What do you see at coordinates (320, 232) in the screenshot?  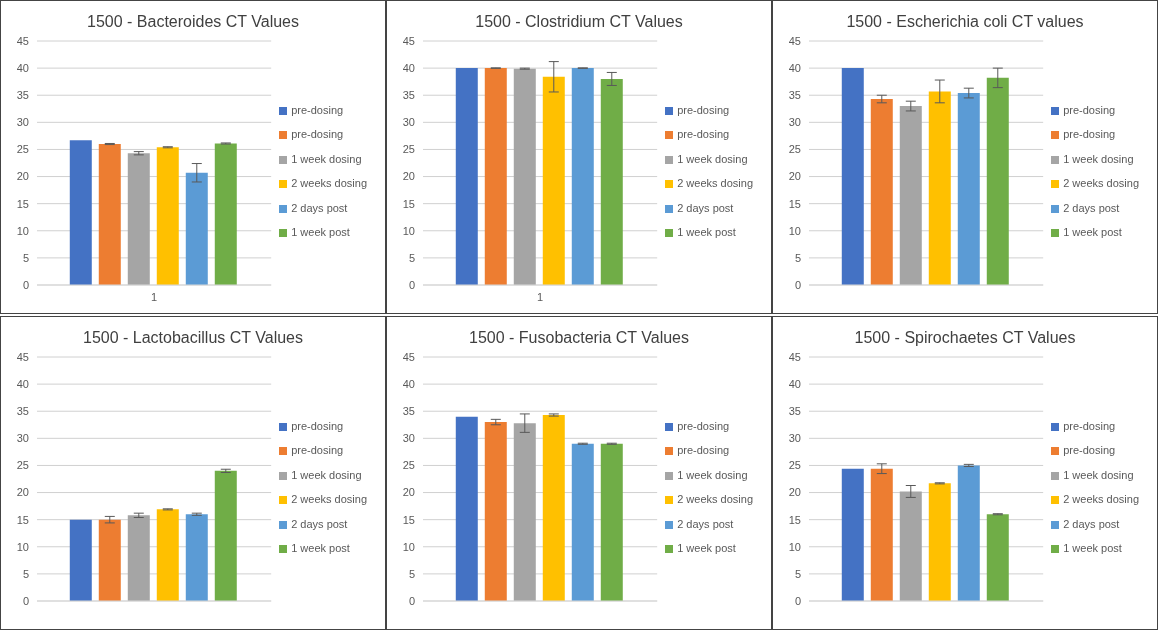 I see `legend-label: 1 week post` at bounding box center [320, 232].